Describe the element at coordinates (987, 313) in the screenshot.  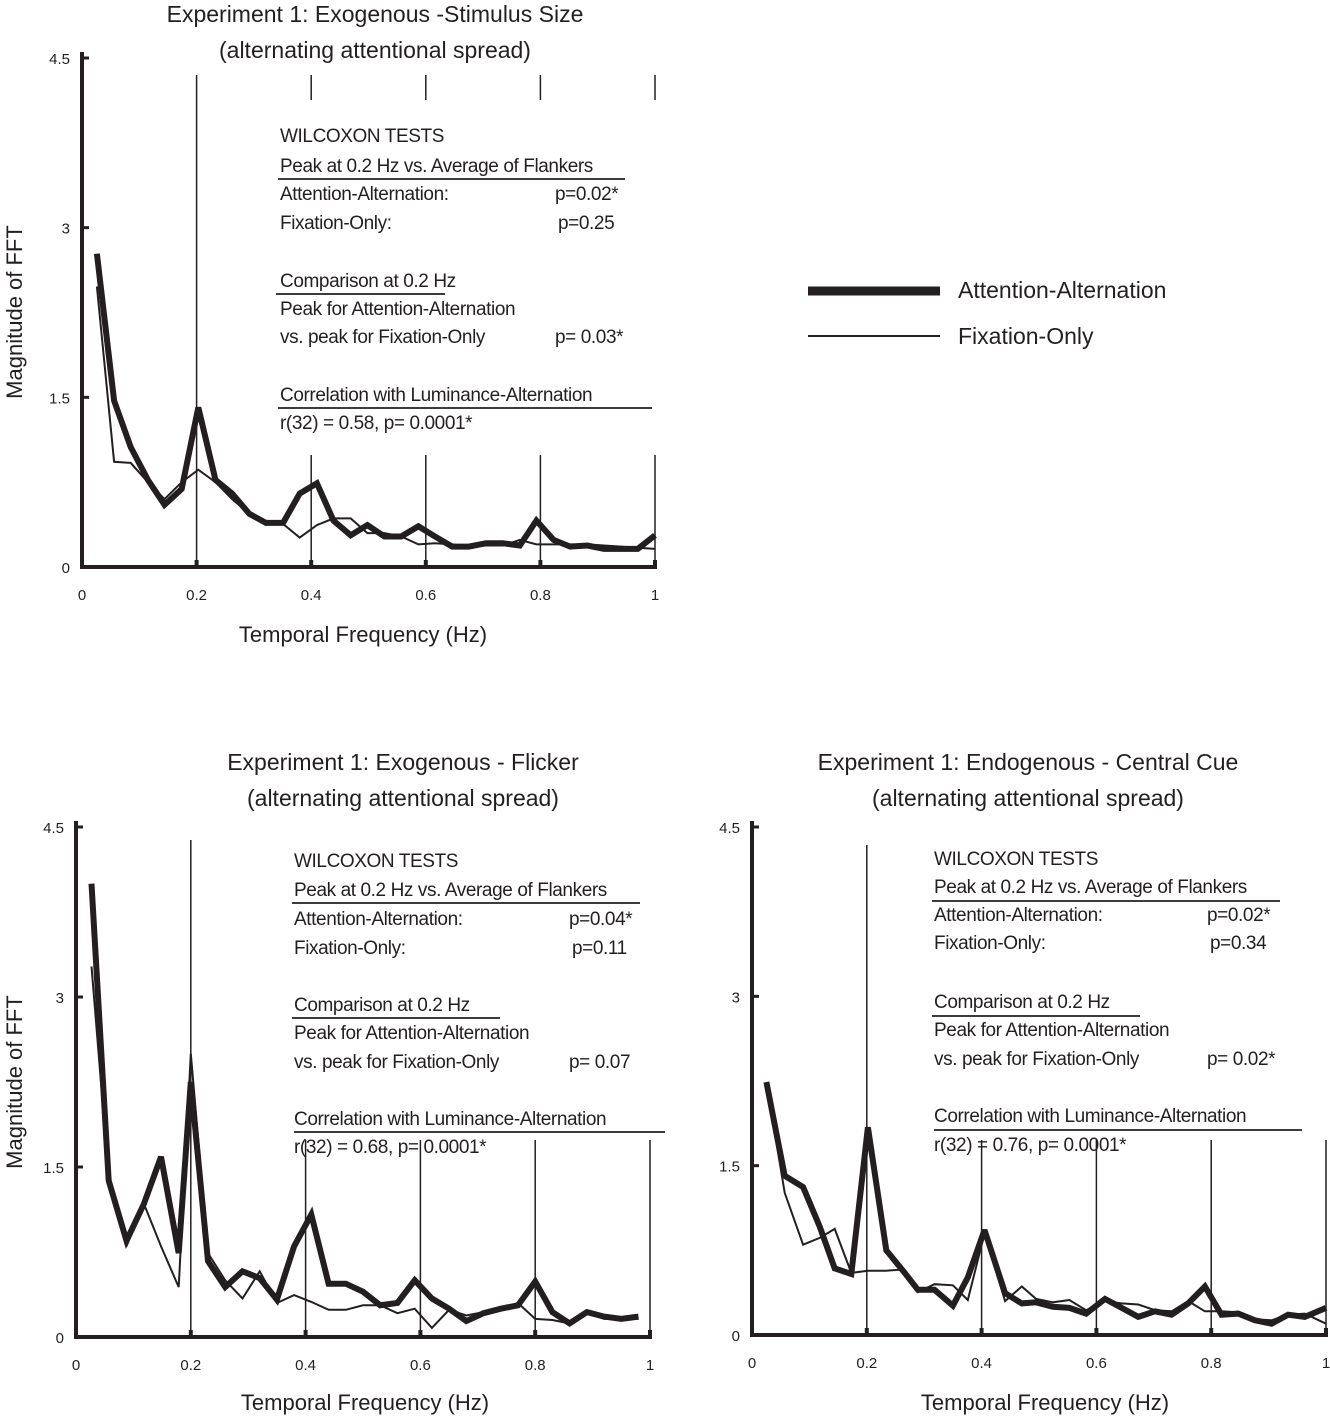
I see `legend: Attention-Alternation Fixation-Only` at that location.